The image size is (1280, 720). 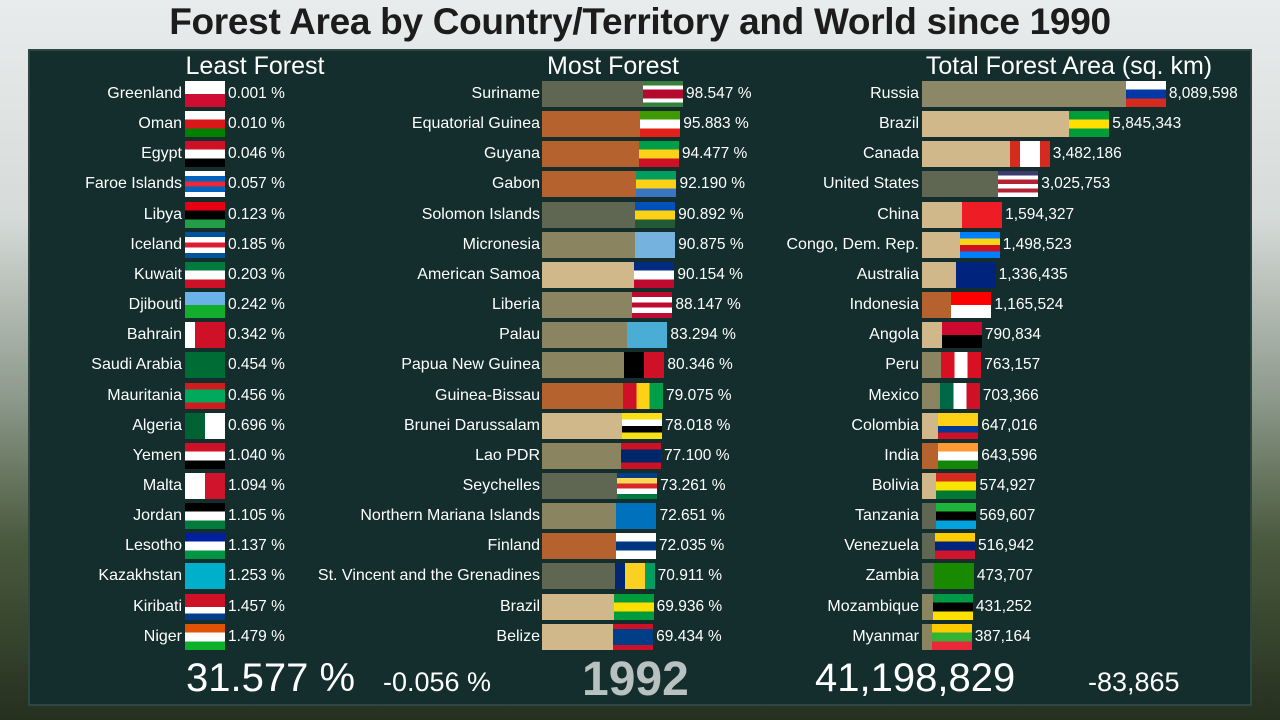 I want to click on chart-row: Greenland 0.001 %, so click(x=640, y=94).